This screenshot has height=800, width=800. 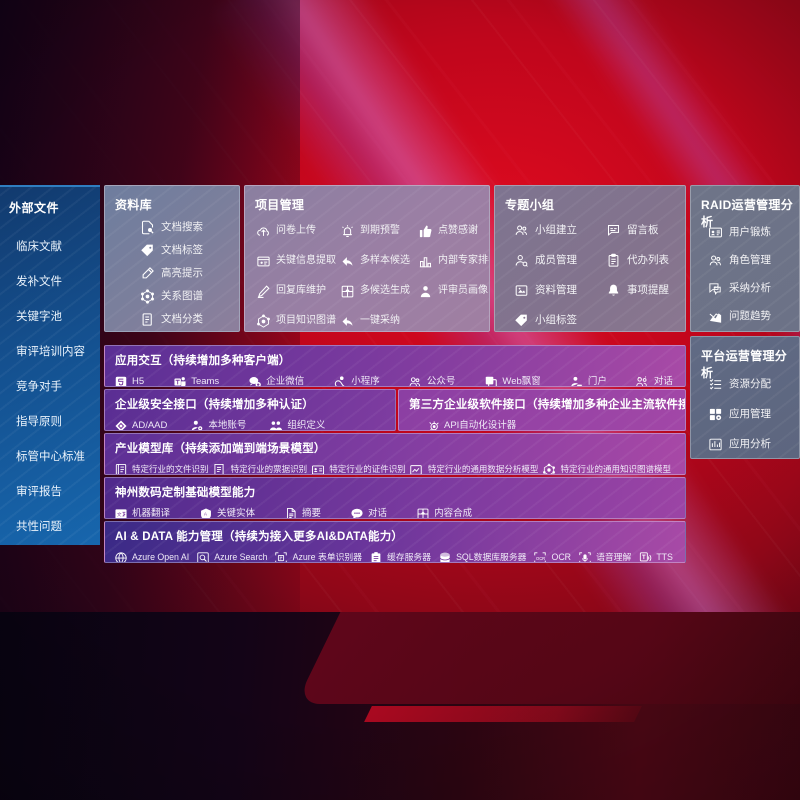 I want to click on item-item-reminder: 事项提醒, so click(x=645, y=290).